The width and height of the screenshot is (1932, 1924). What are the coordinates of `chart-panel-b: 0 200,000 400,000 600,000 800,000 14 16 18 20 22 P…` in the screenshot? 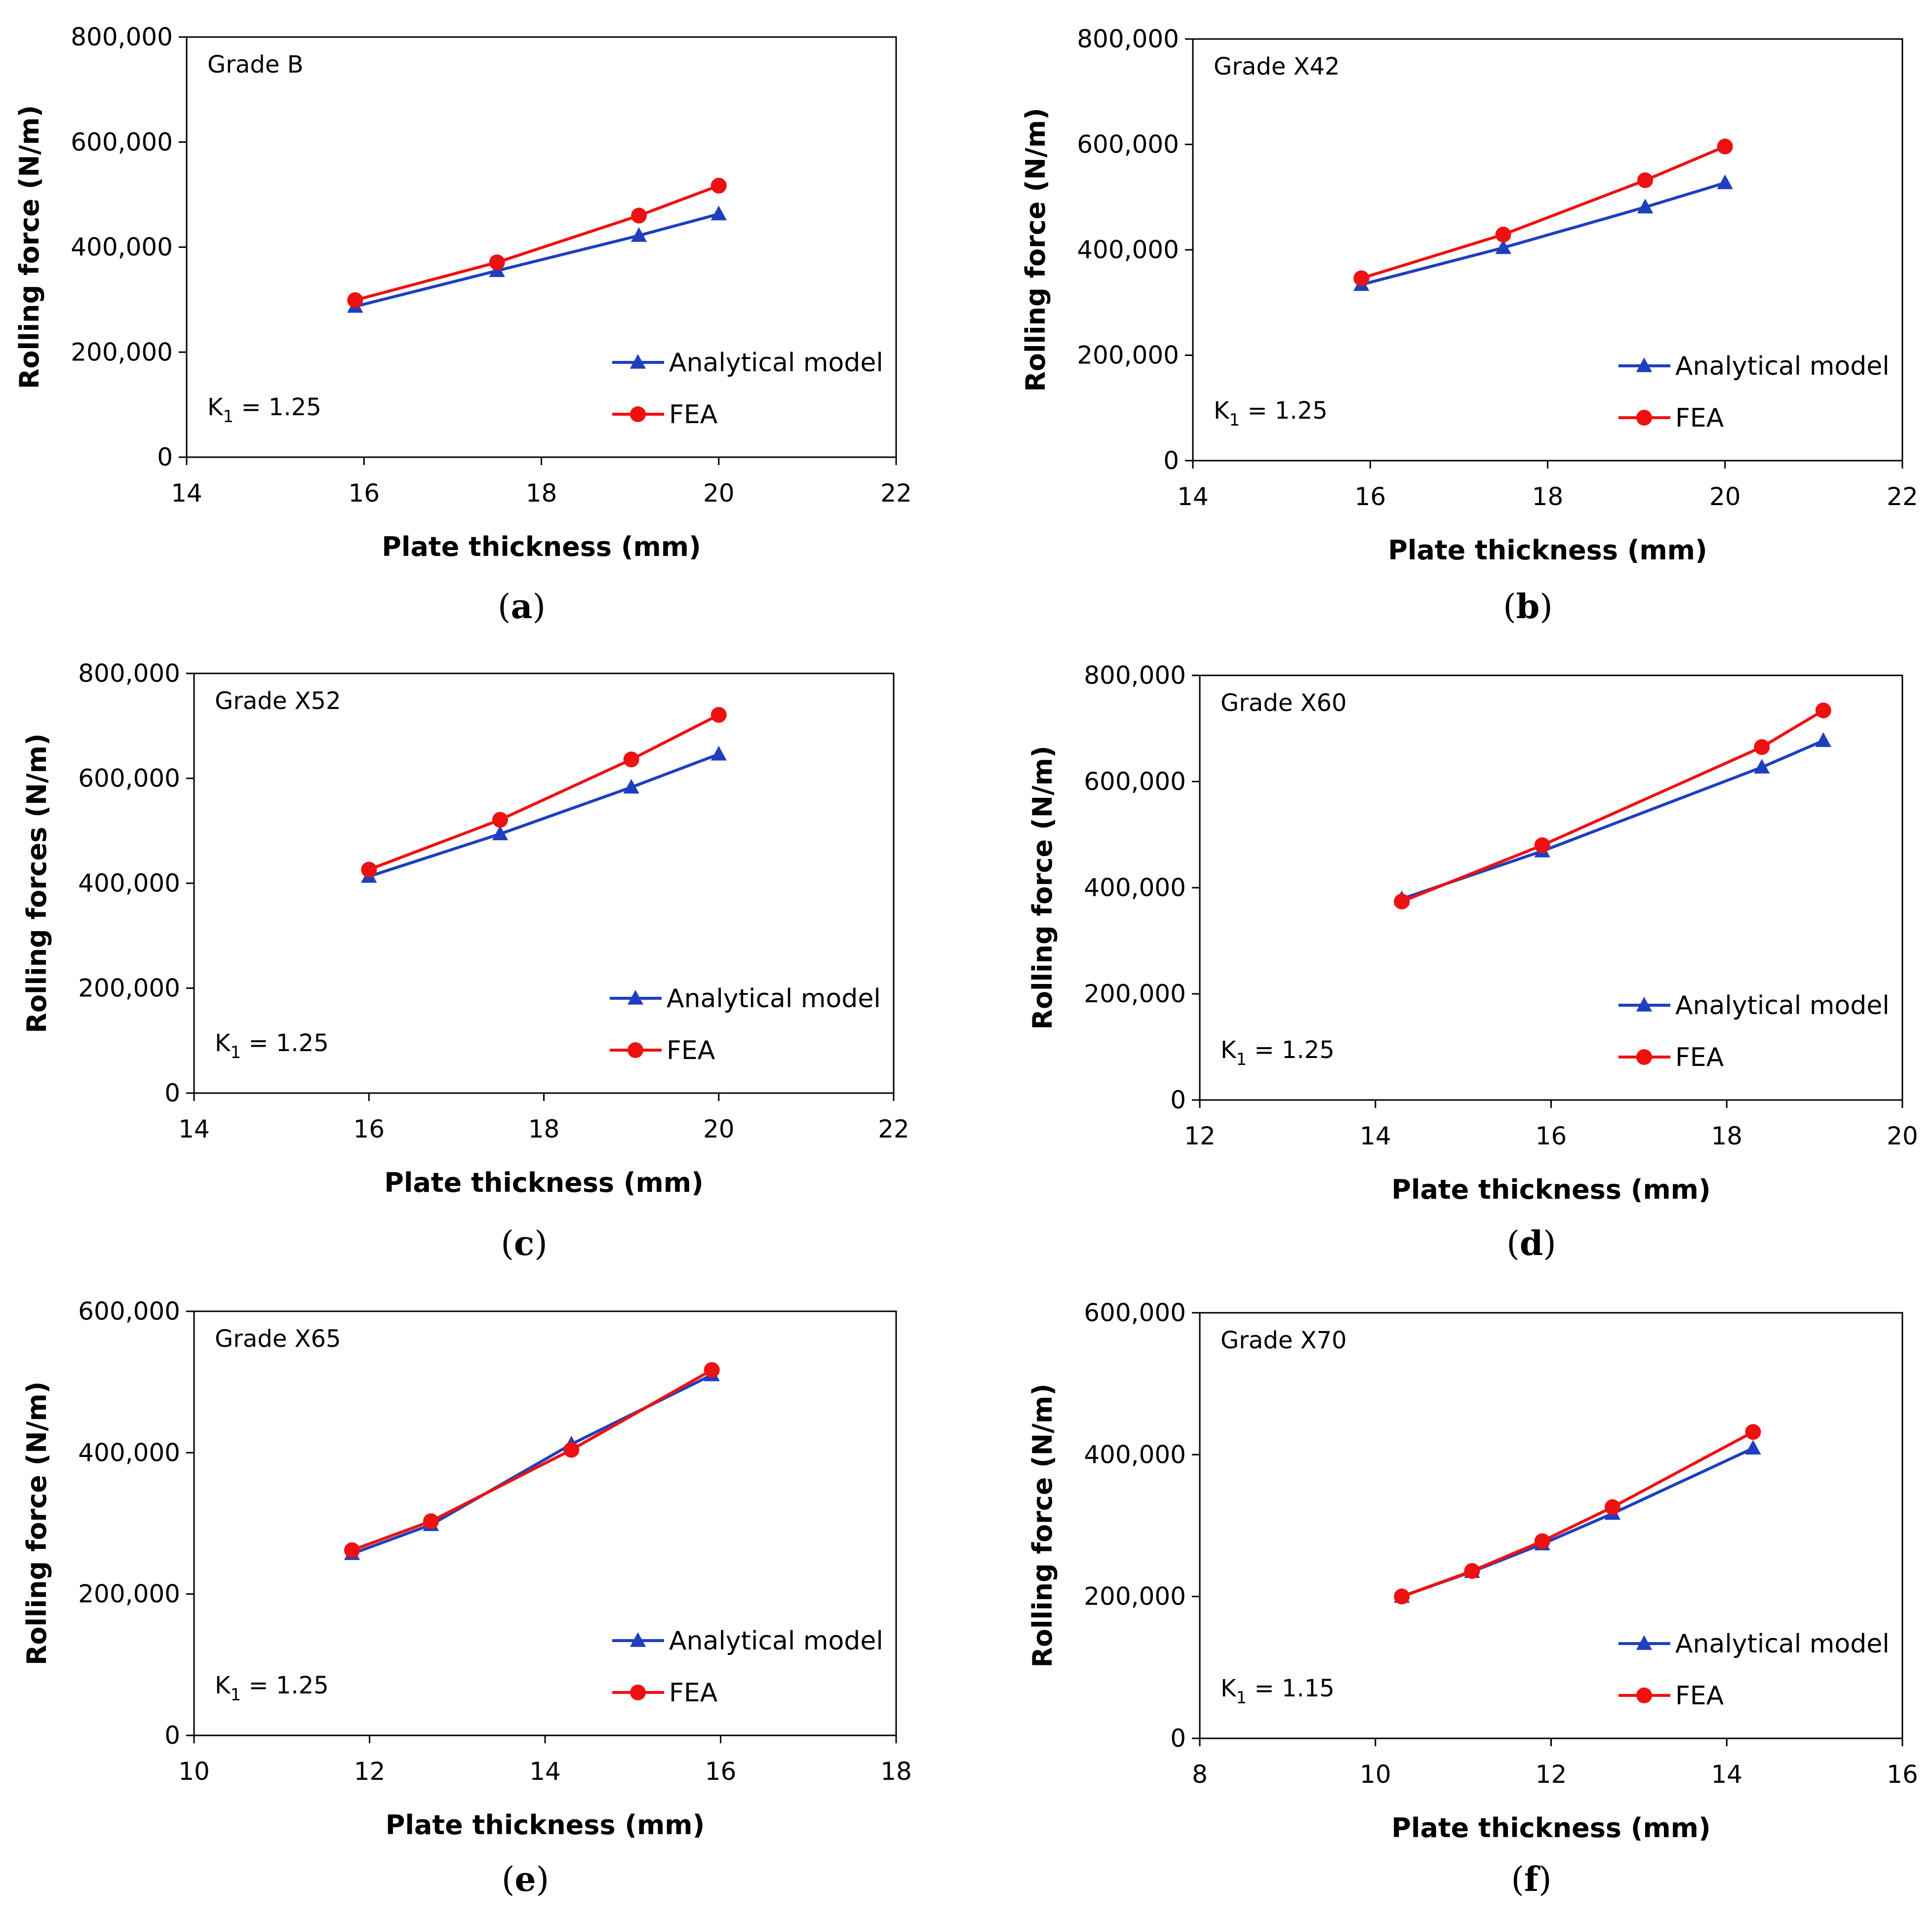 It's located at (1469, 326).